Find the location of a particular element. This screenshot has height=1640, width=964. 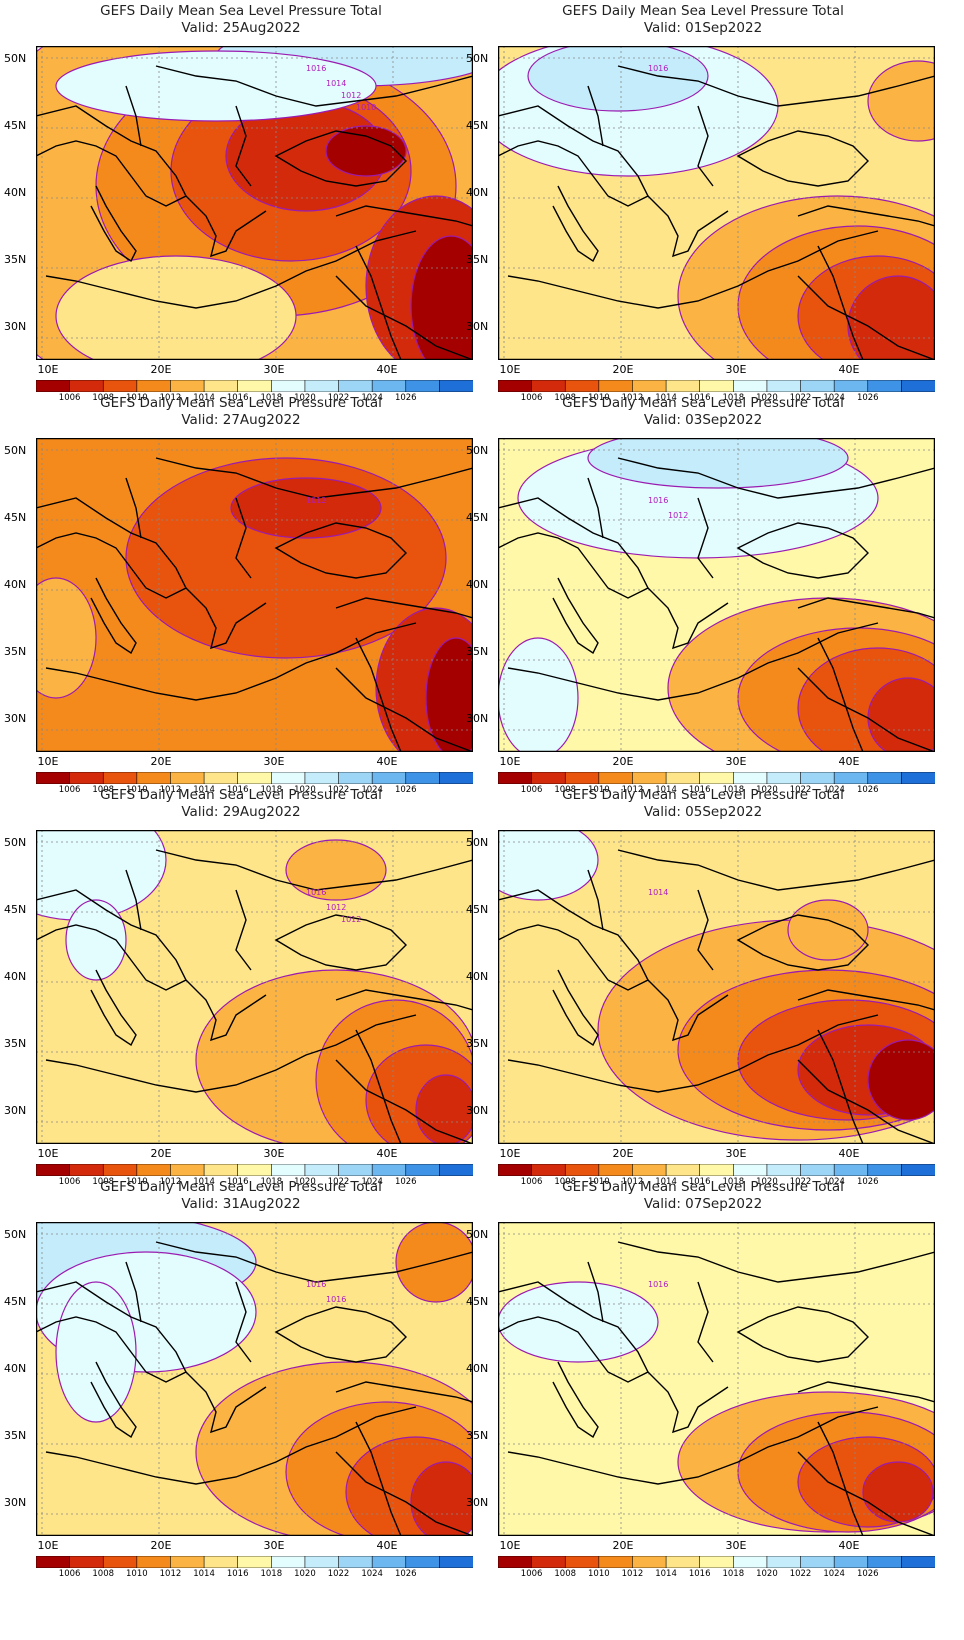

colorbar is located at coordinates (254, 386).